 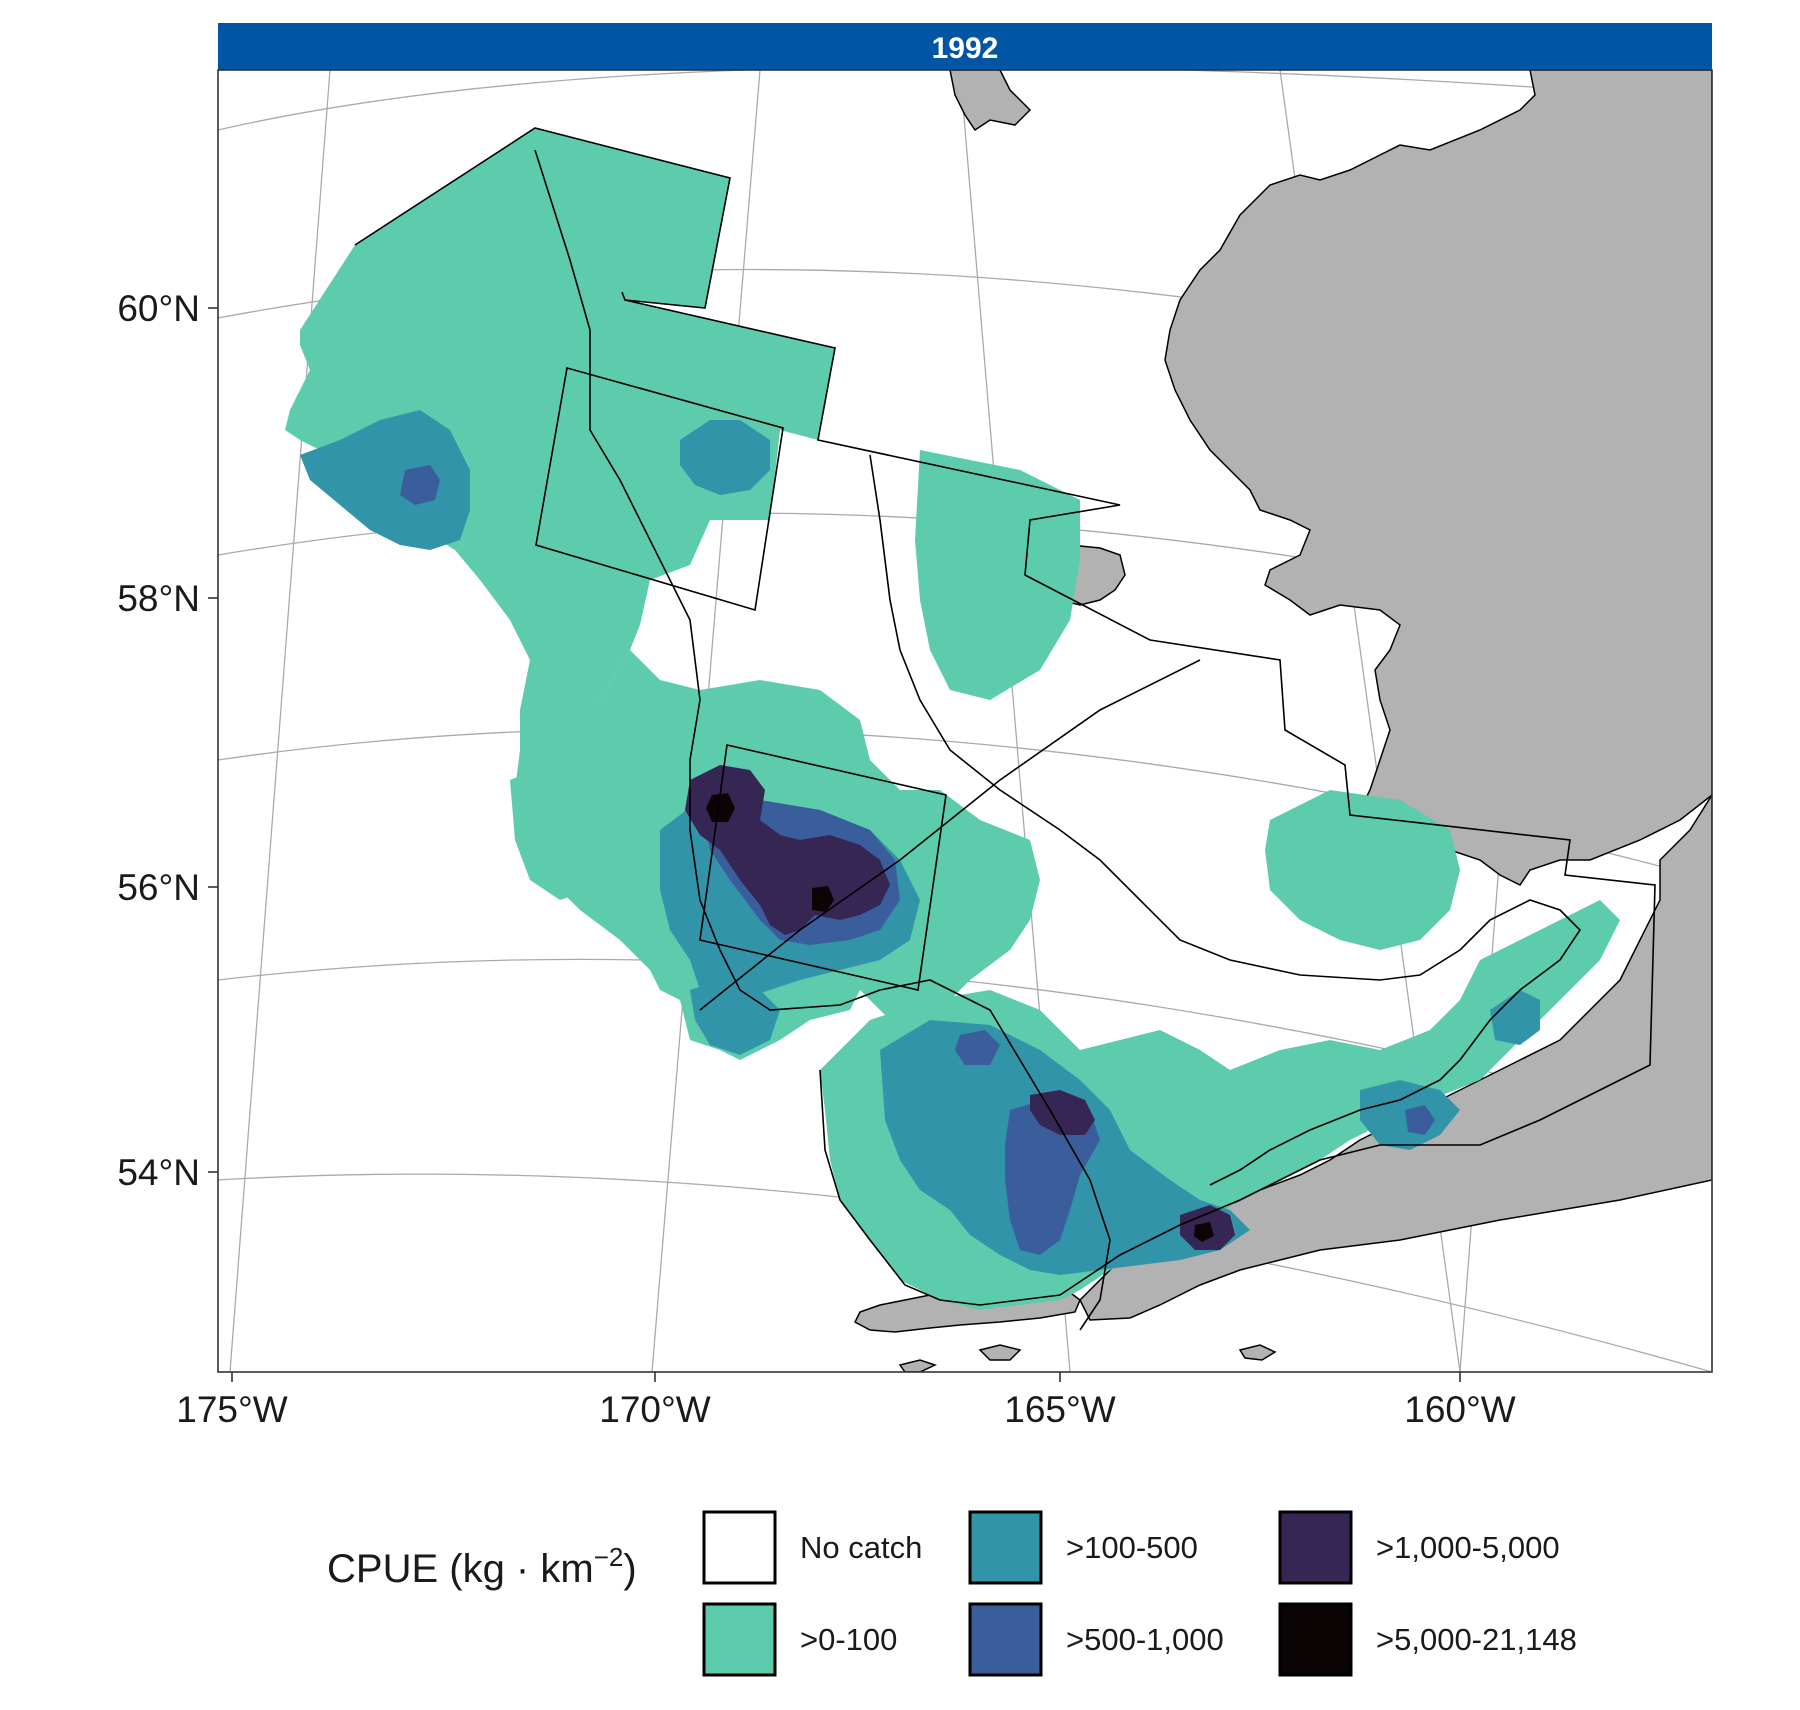 I want to click on cpue-band-1000-5000-shelf, so click(x=1062, y=1112).